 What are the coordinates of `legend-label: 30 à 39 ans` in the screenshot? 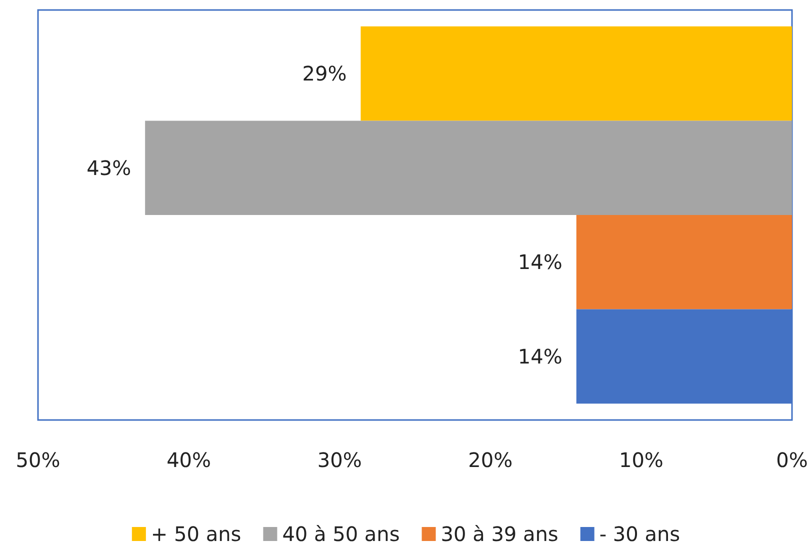 It's located at (499, 534).